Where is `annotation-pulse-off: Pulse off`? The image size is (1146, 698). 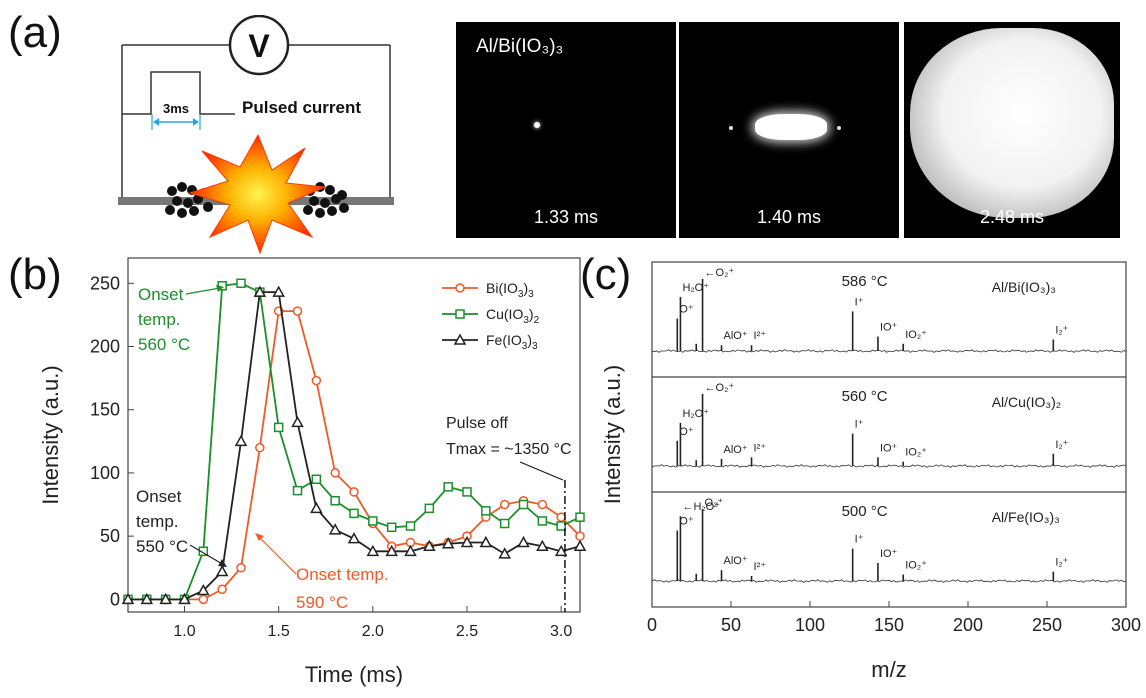 annotation-pulse-off: Pulse off is located at coordinates (477, 423).